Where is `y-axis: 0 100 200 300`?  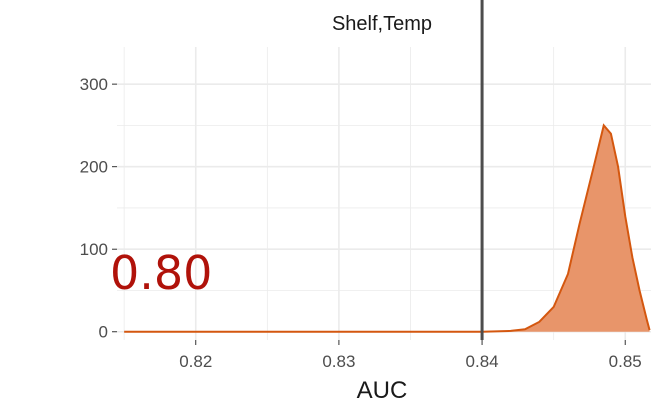 y-axis: 0 100 200 300 is located at coordinates (98, 208).